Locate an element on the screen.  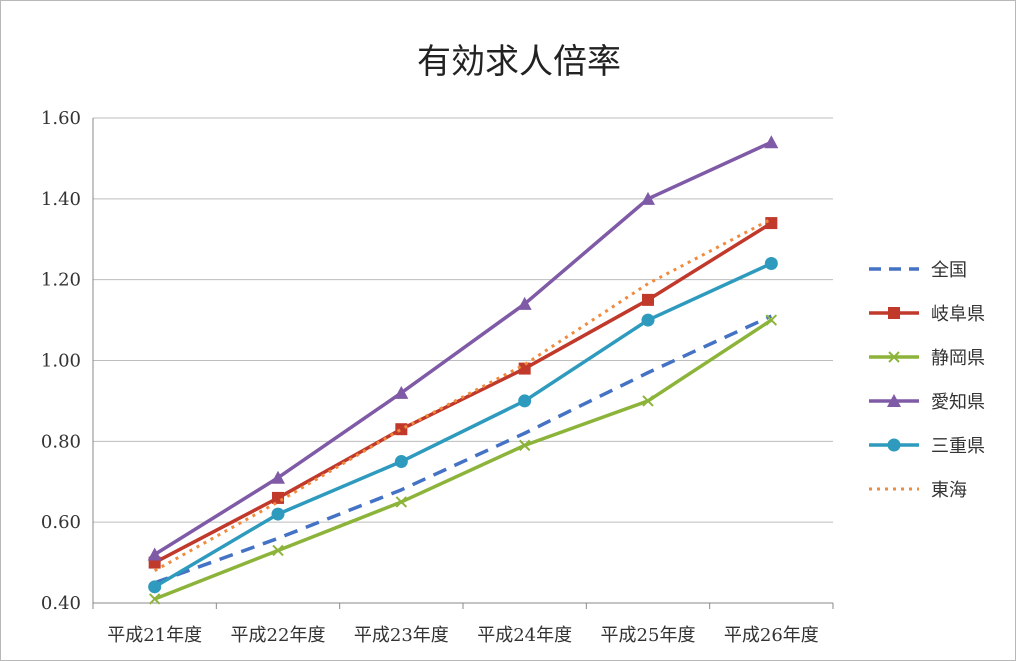
x-tick-label: 平成22年度 is located at coordinates (278, 635).